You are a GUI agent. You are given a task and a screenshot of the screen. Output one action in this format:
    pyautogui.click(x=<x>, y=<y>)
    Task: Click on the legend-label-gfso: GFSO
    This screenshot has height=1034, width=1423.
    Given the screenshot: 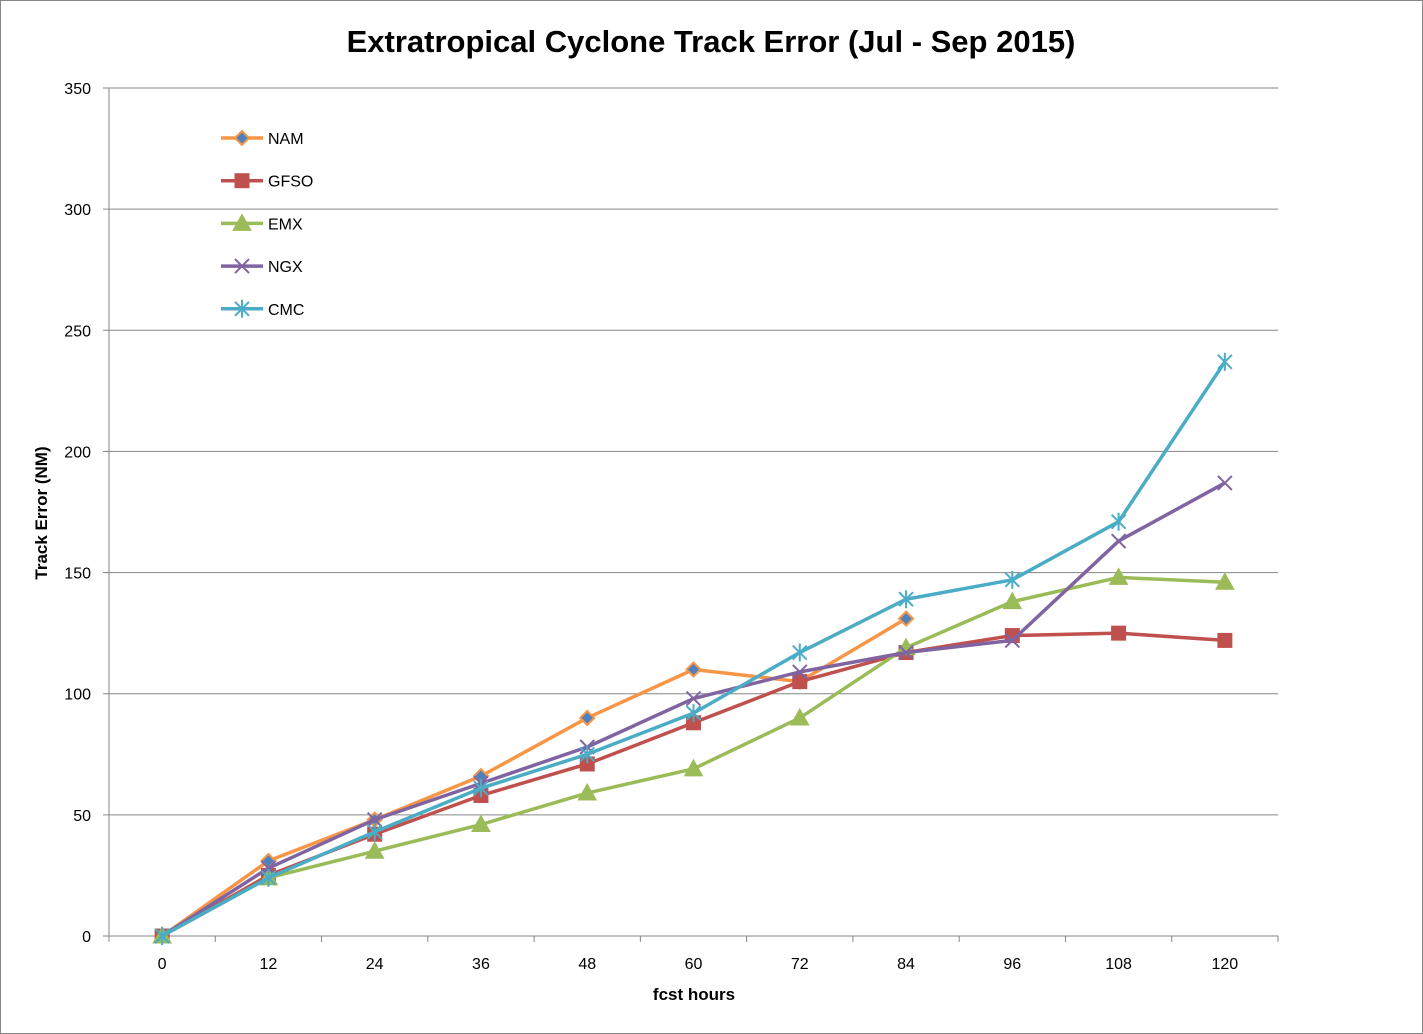 What is the action you would take?
    pyautogui.click(x=290, y=182)
    